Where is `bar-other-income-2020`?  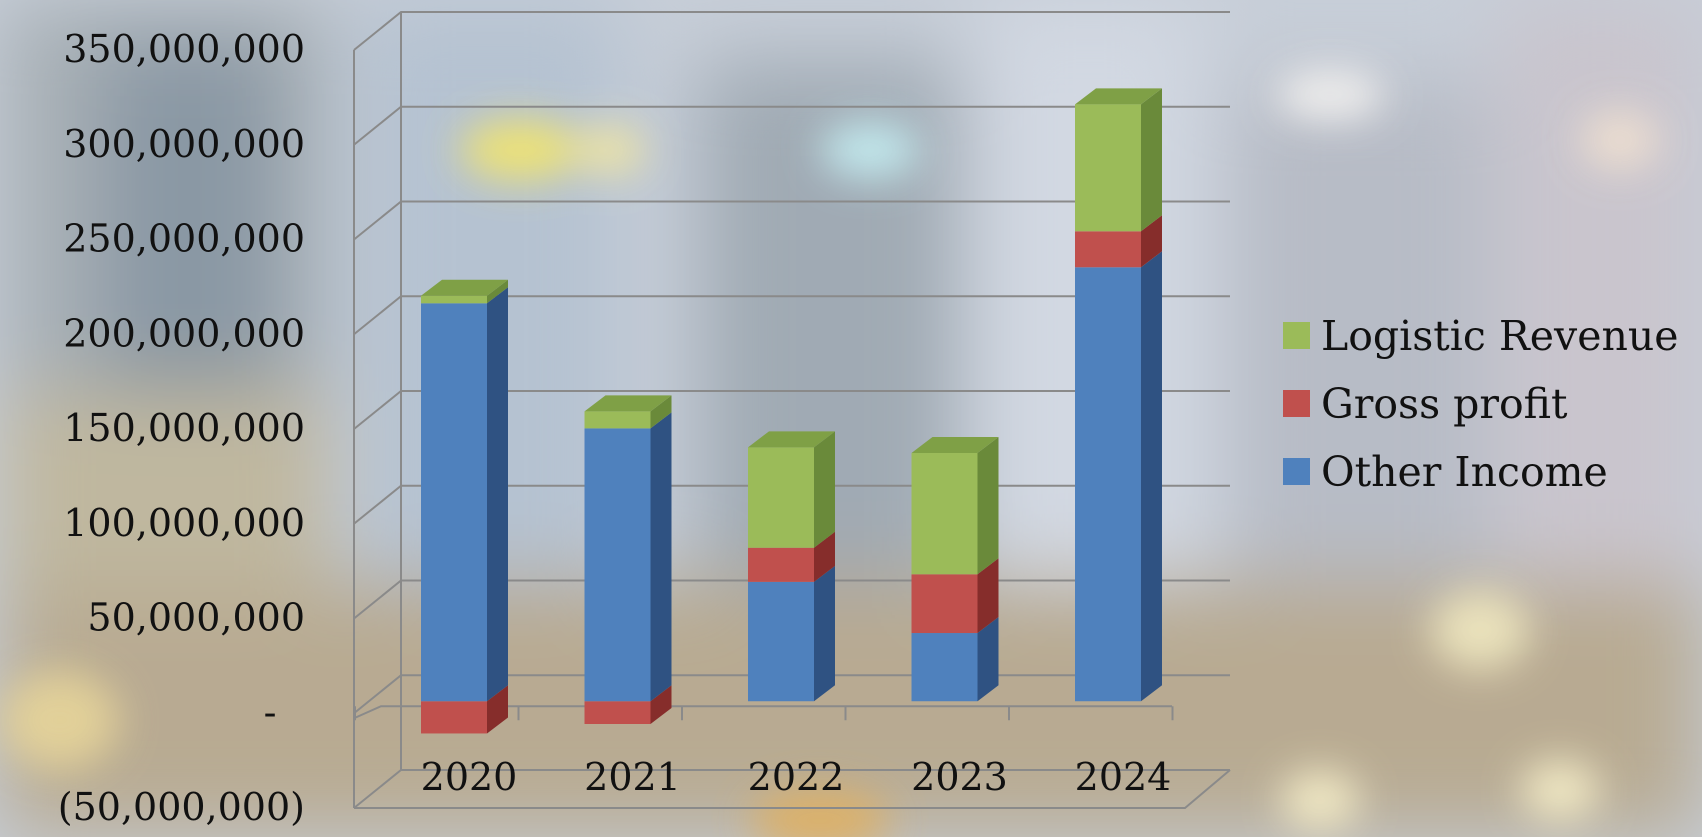
bar-other-income-2020 is located at coordinates (454, 502).